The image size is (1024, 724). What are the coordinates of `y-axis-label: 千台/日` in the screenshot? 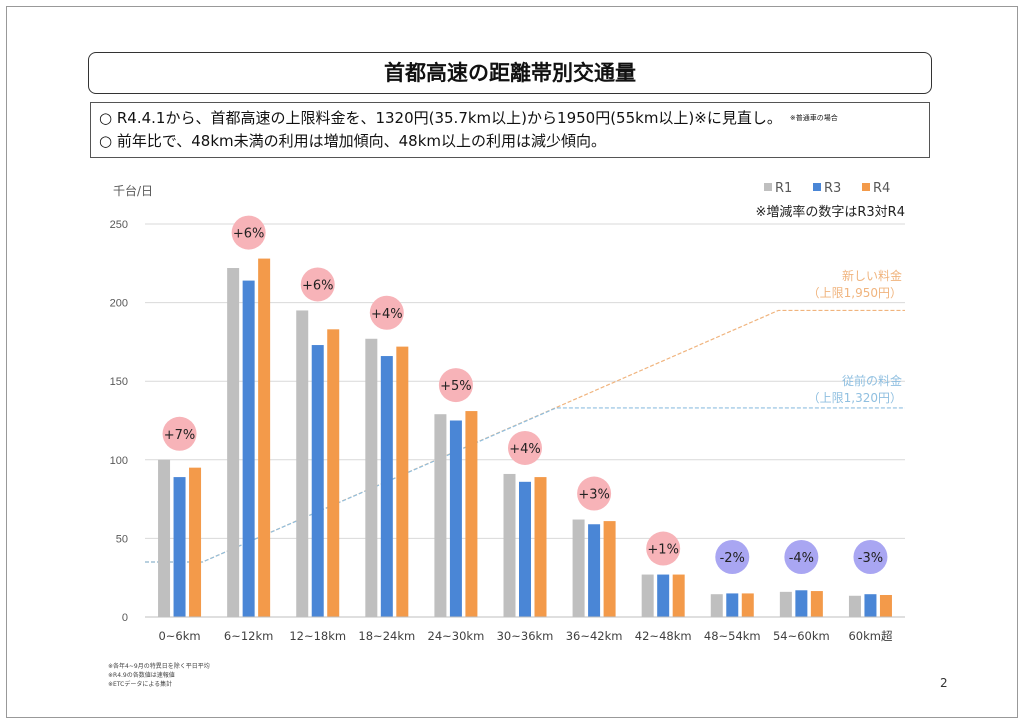 It's located at (133, 190).